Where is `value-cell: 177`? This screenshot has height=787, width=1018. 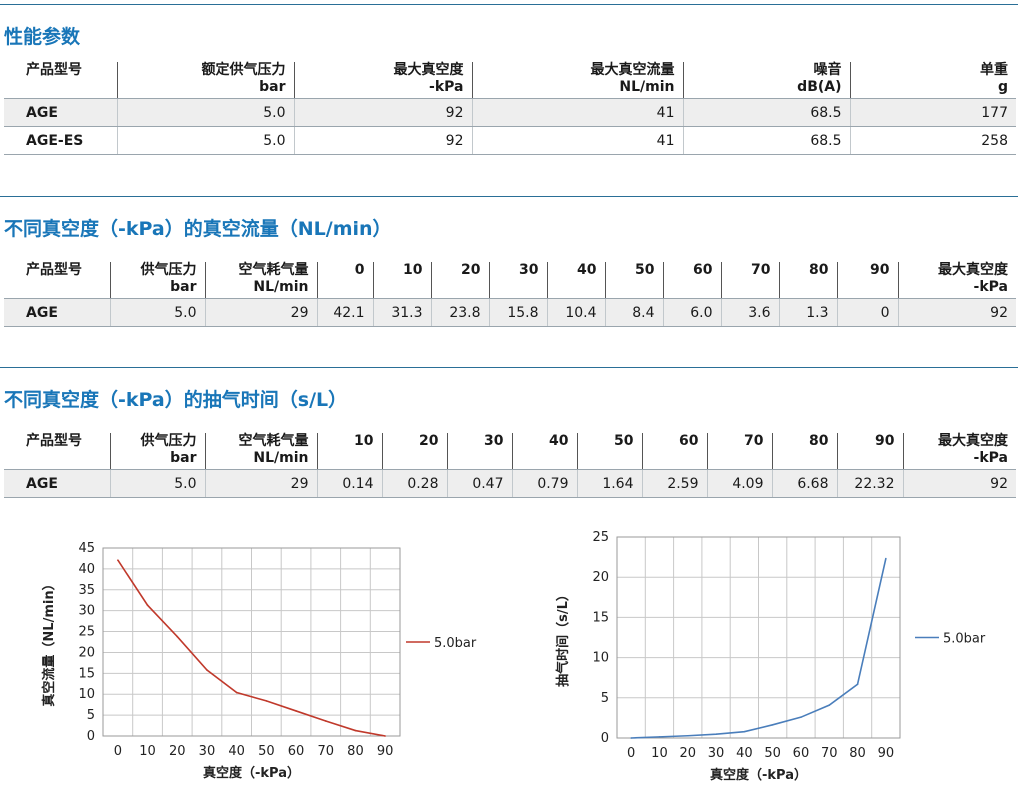 value-cell: 177 is located at coordinates (932, 112).